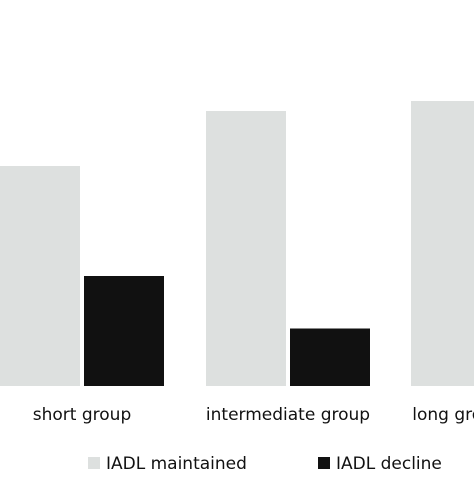  What do you see at coordinates (389, 464) in the screenshot?
I see `legend-label: IADL decline` at bounding box center [389, 464].